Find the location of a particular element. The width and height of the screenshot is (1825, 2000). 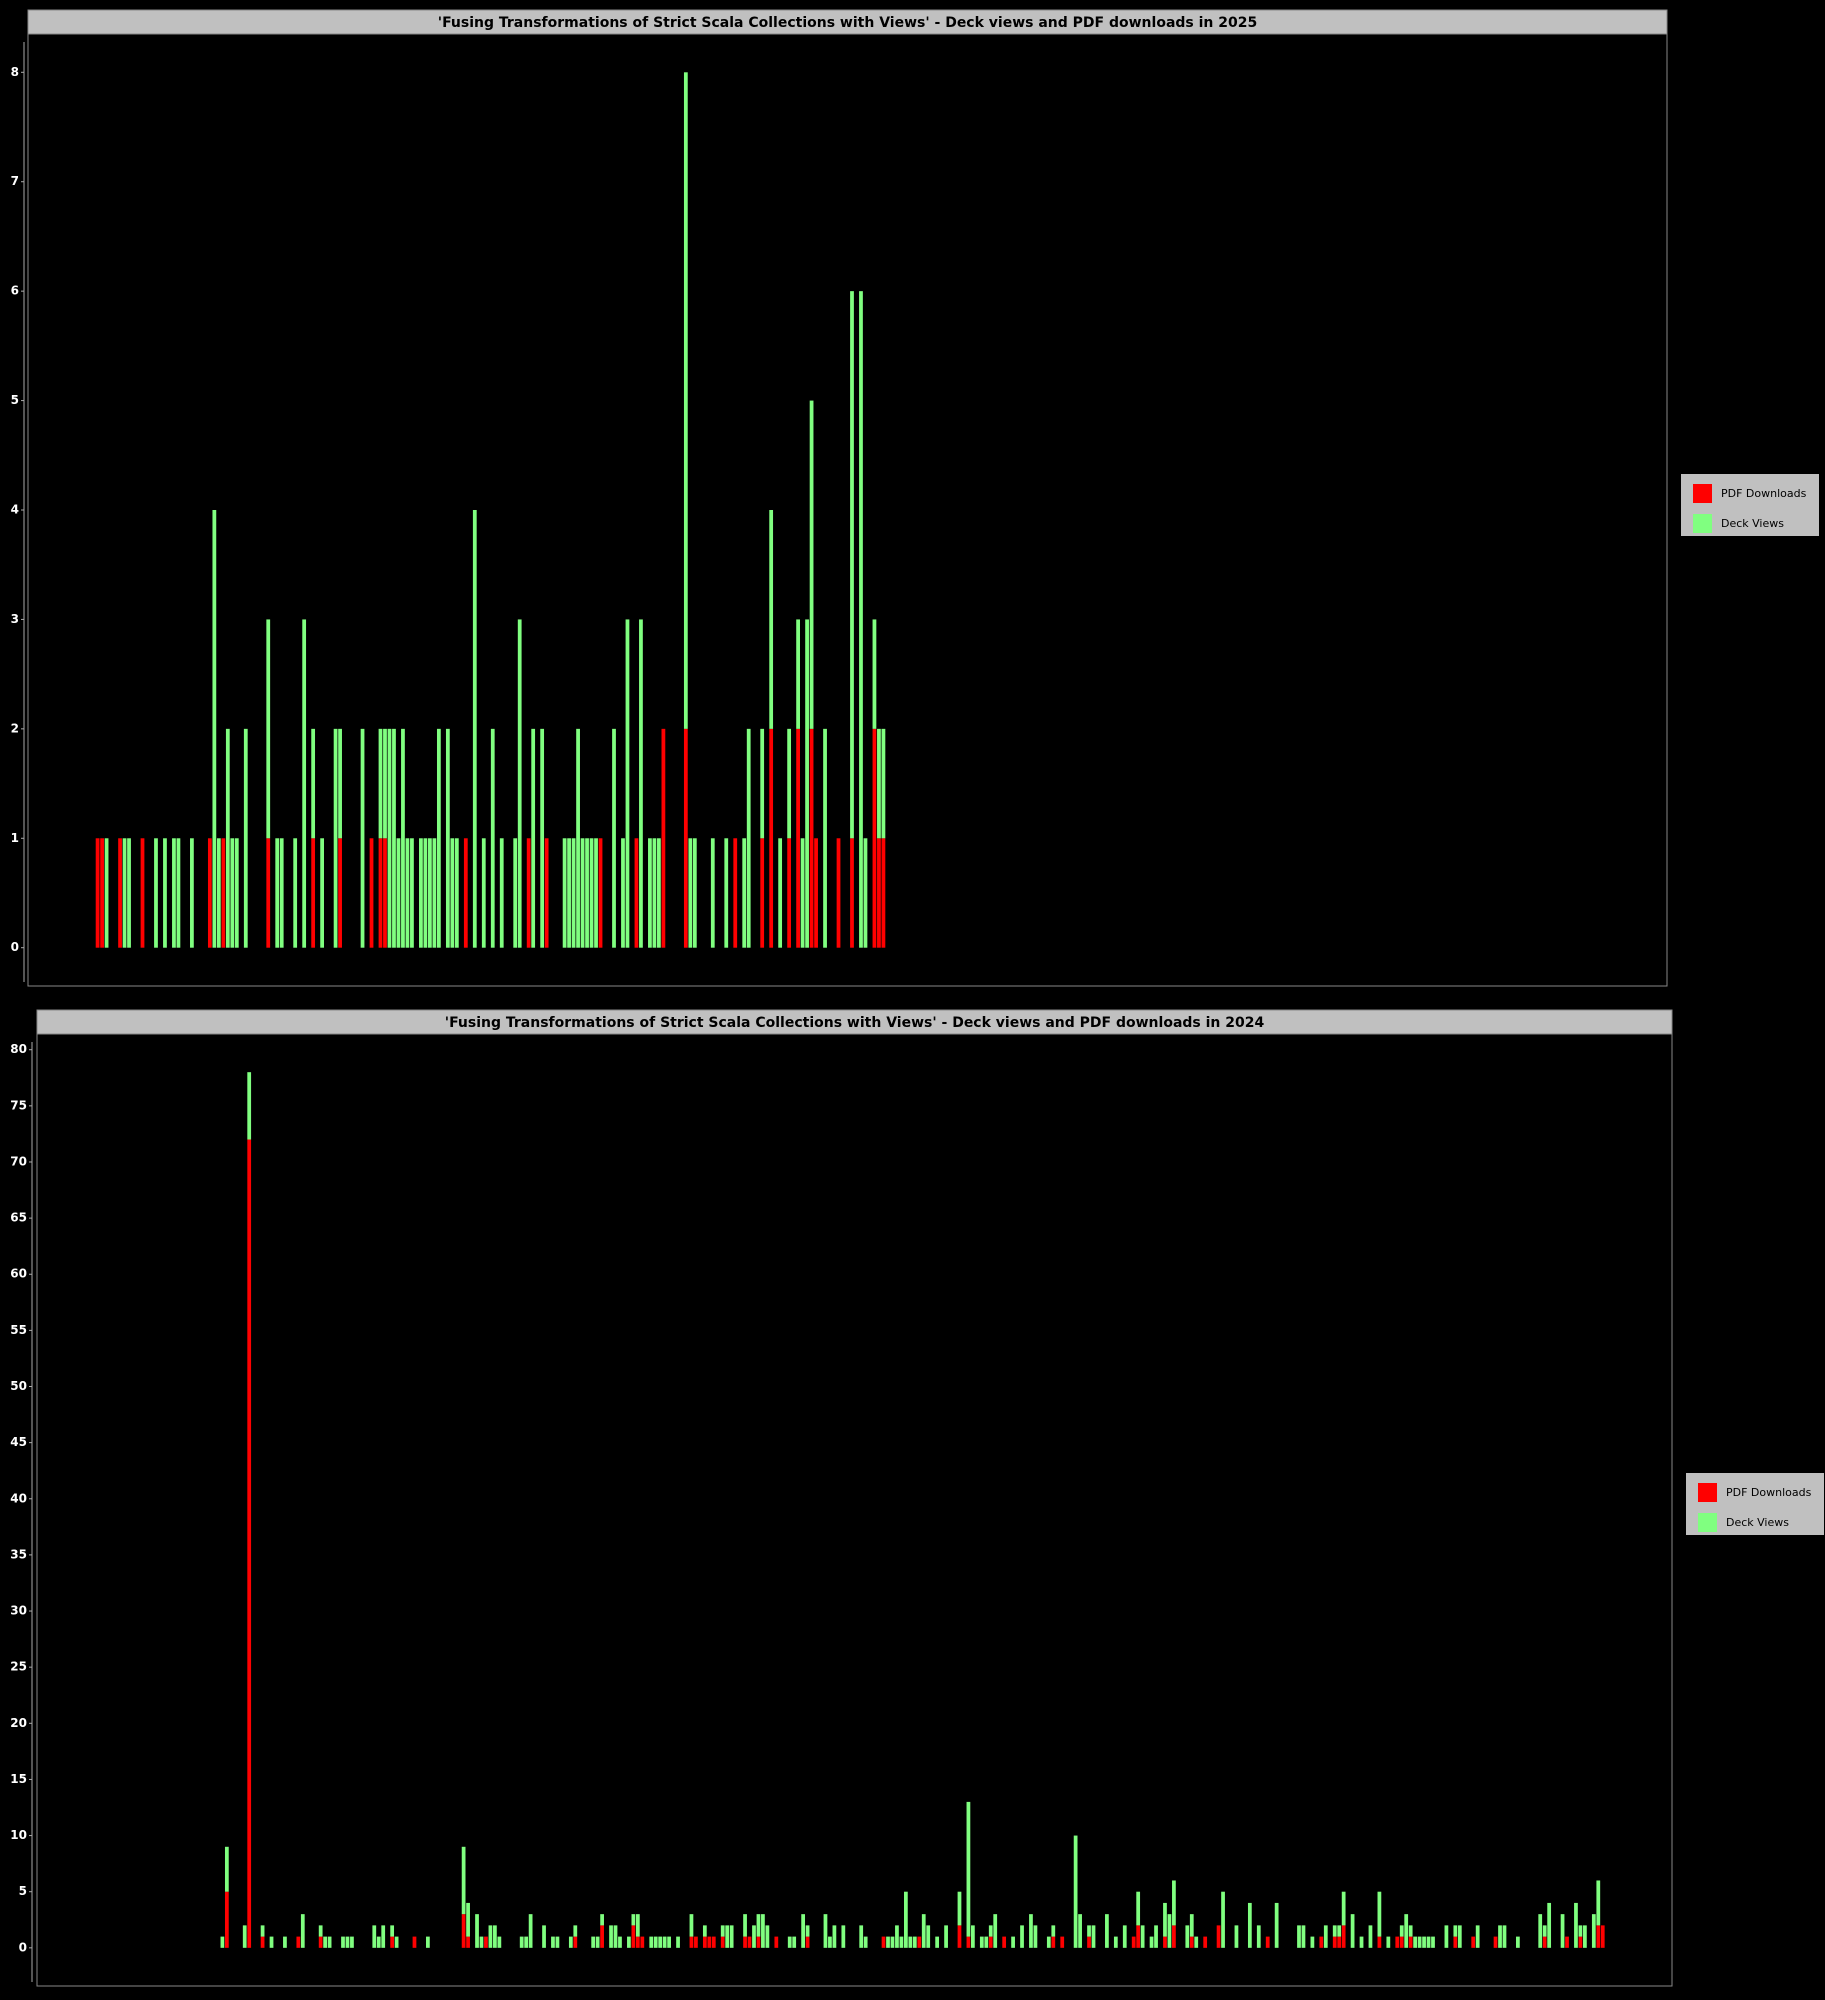

y-tick-label: 80 is located at coordinates (18, 1049).